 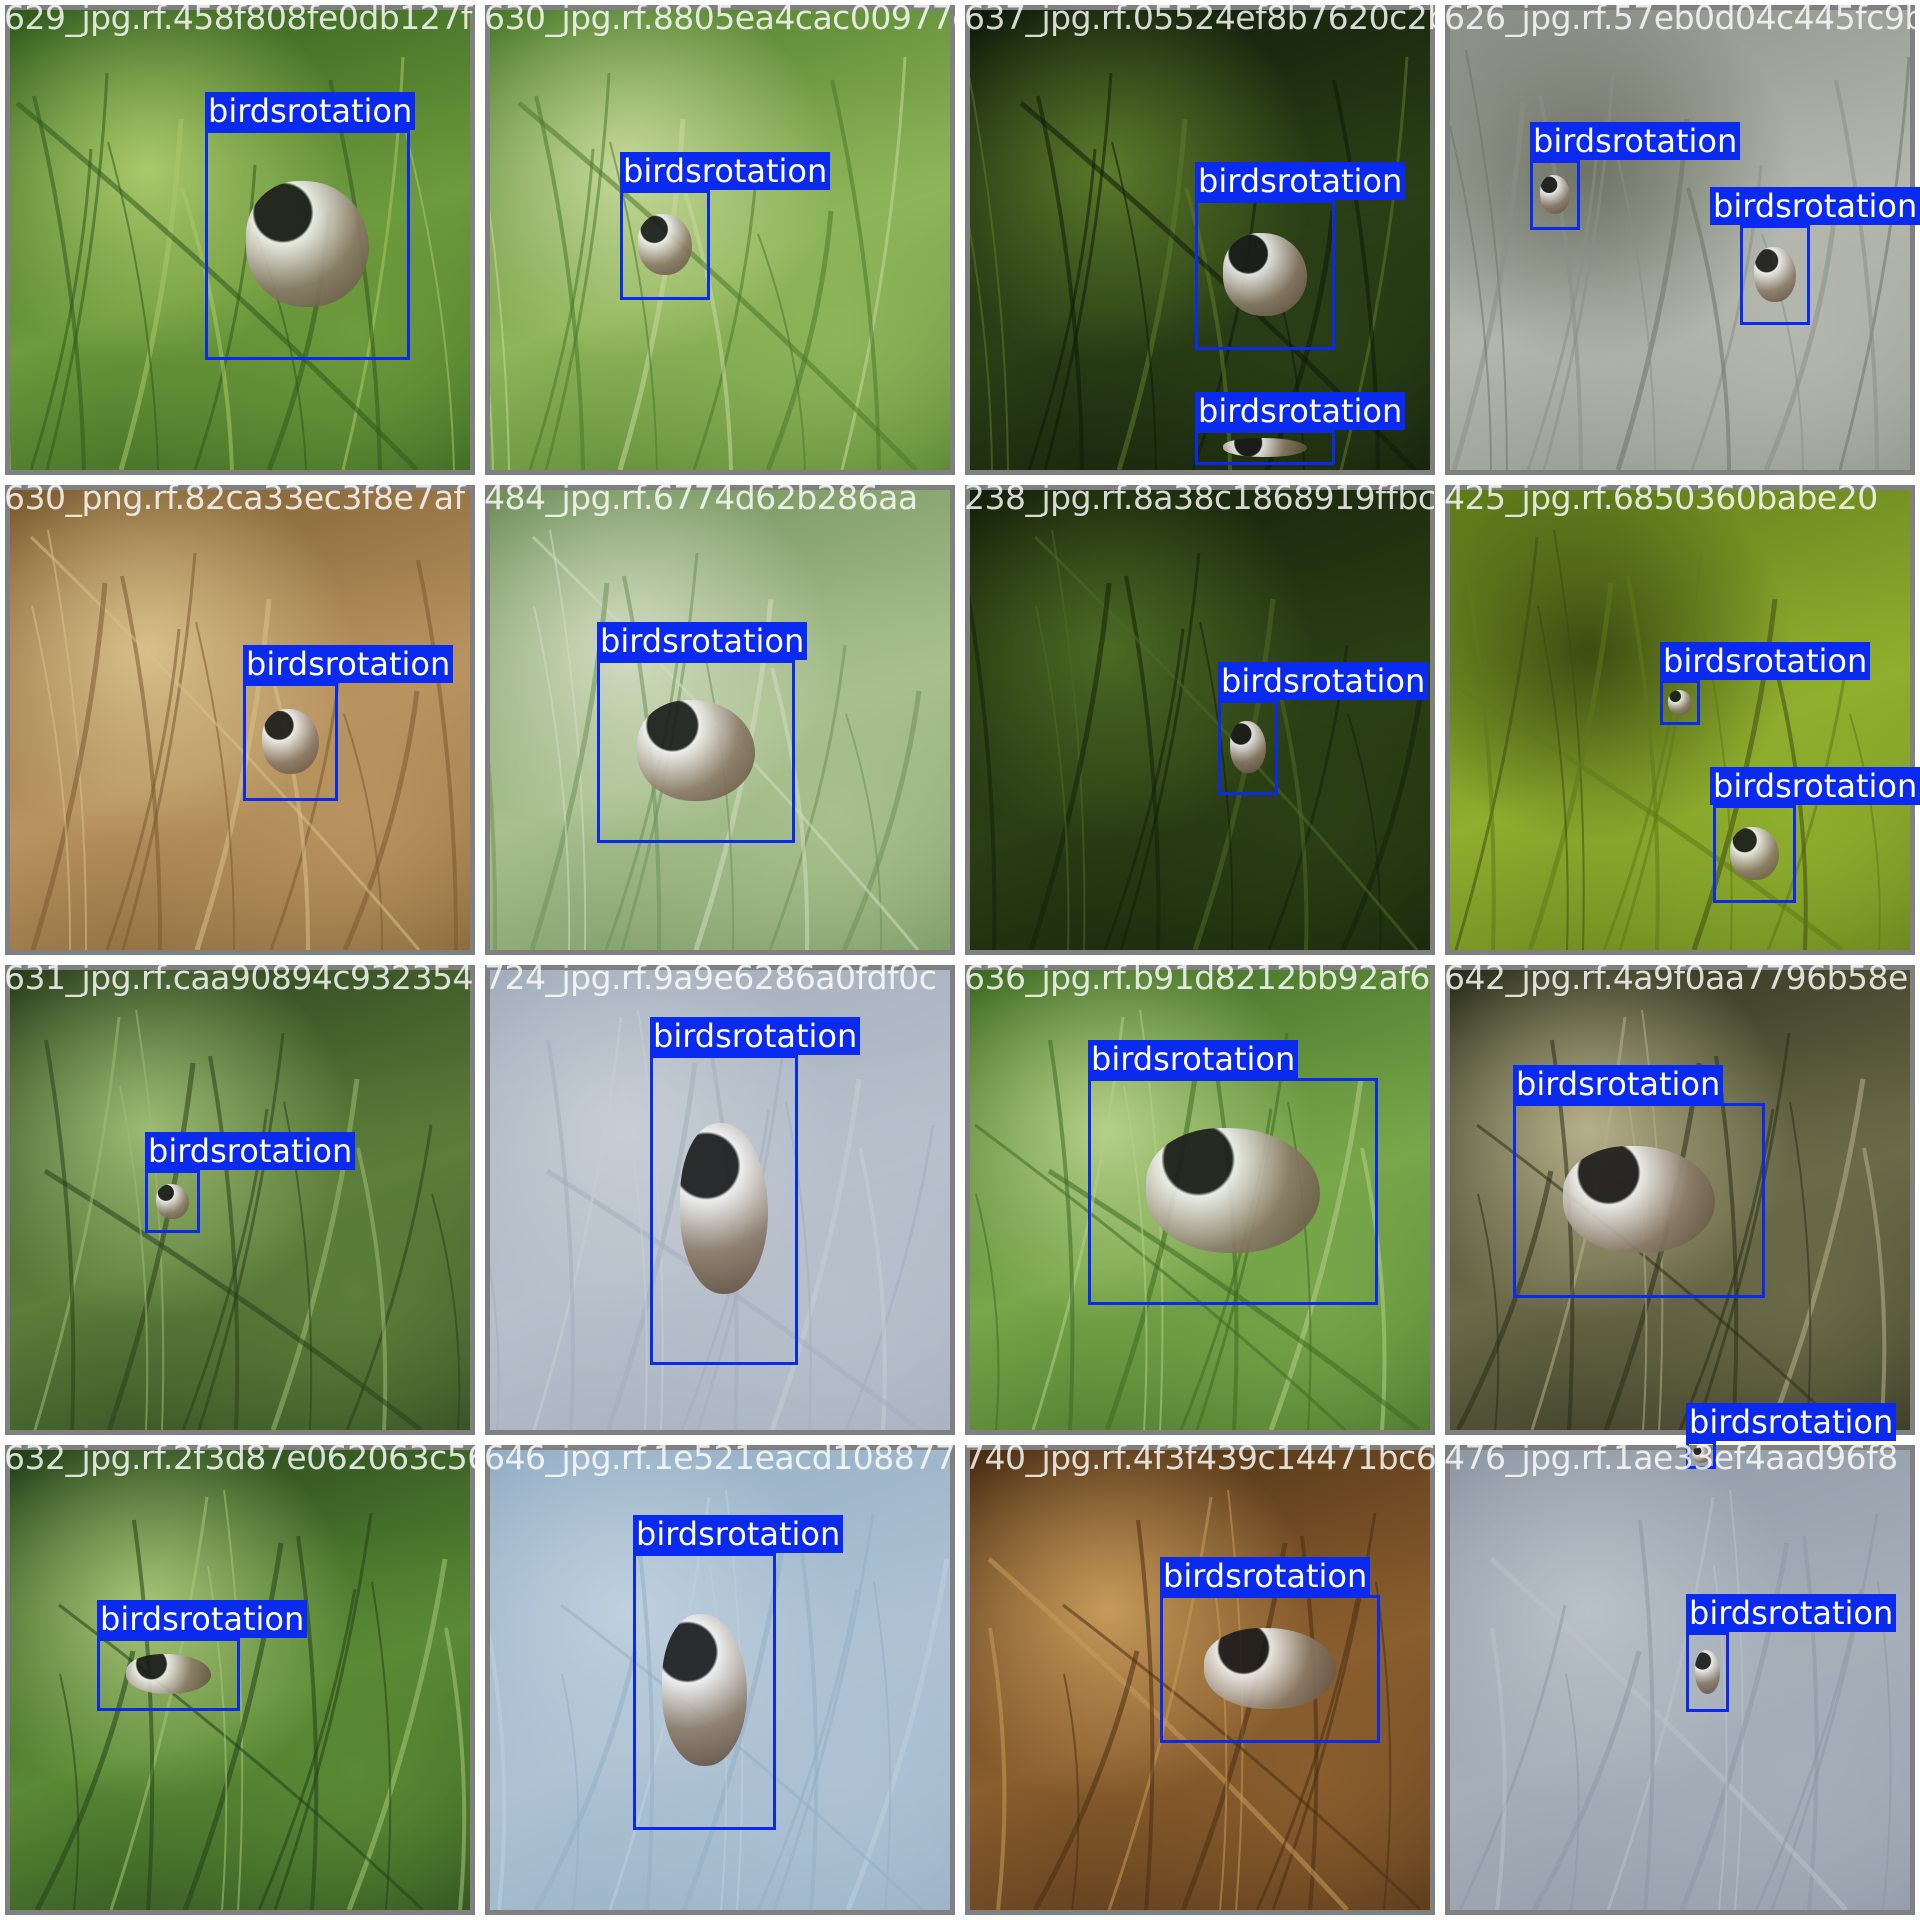 I want to click on tile: 631_jpg.rf.caa90894c9323543, so click(x=240, y=1200).